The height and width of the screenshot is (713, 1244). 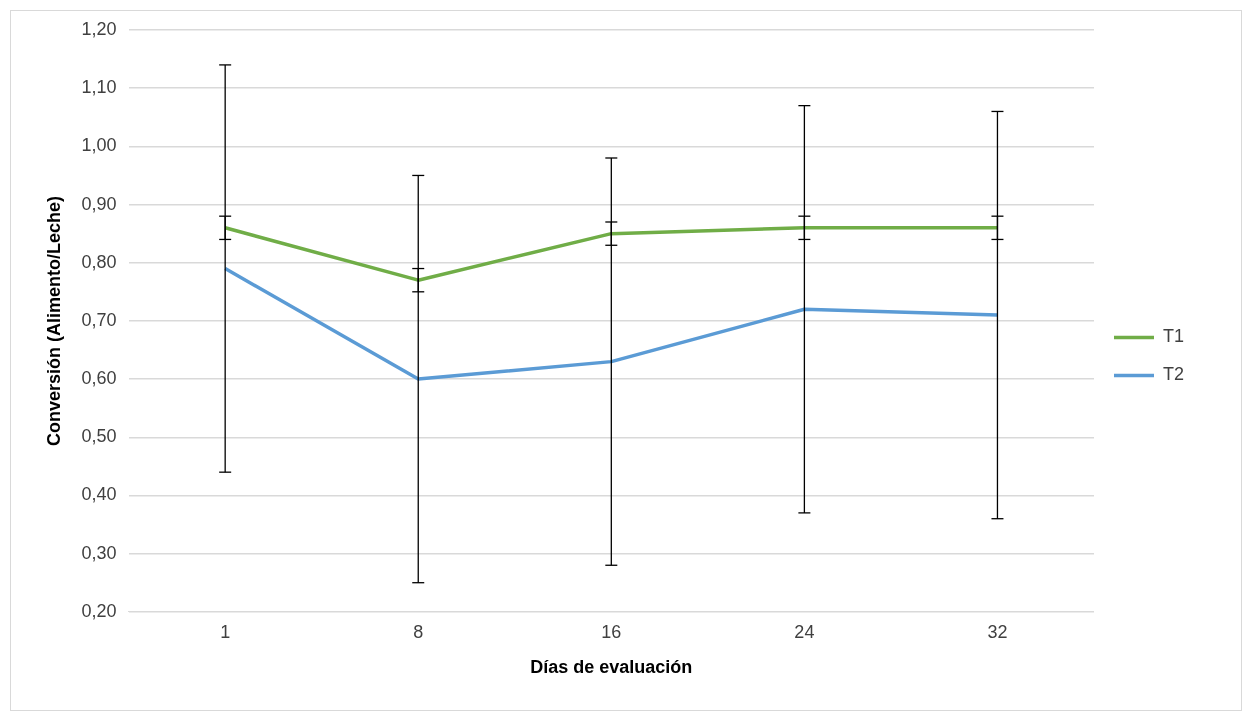 What do you see at coordinates (99, 87) in the screenshot?
I see `y-tick-label: 1,10` at bounding box center [99, 87].